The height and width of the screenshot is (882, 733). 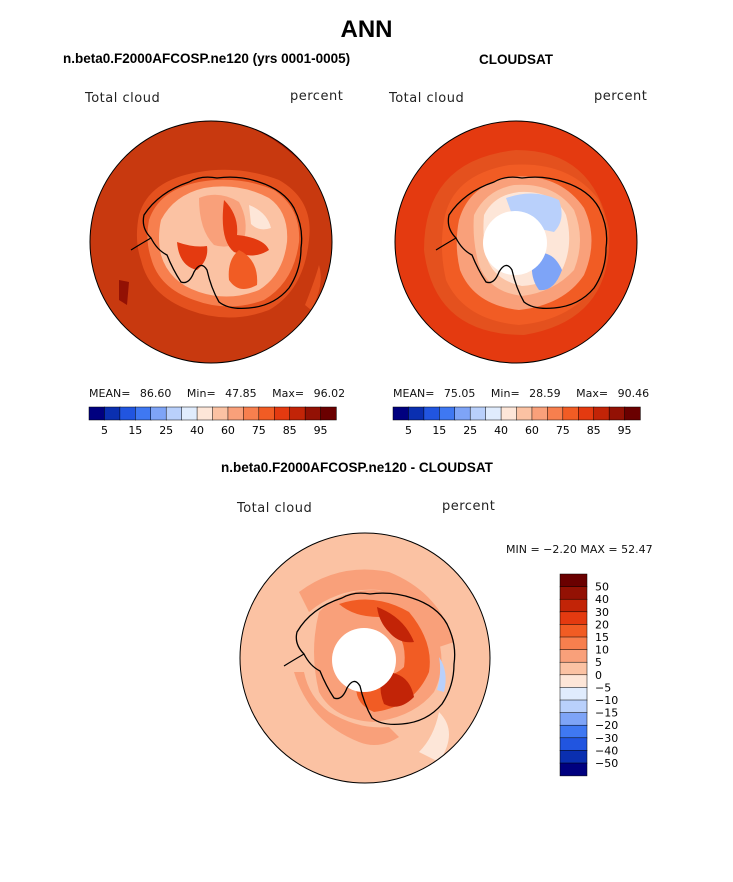 I want to click on diff-polar-map, so click(x=365, y=658).